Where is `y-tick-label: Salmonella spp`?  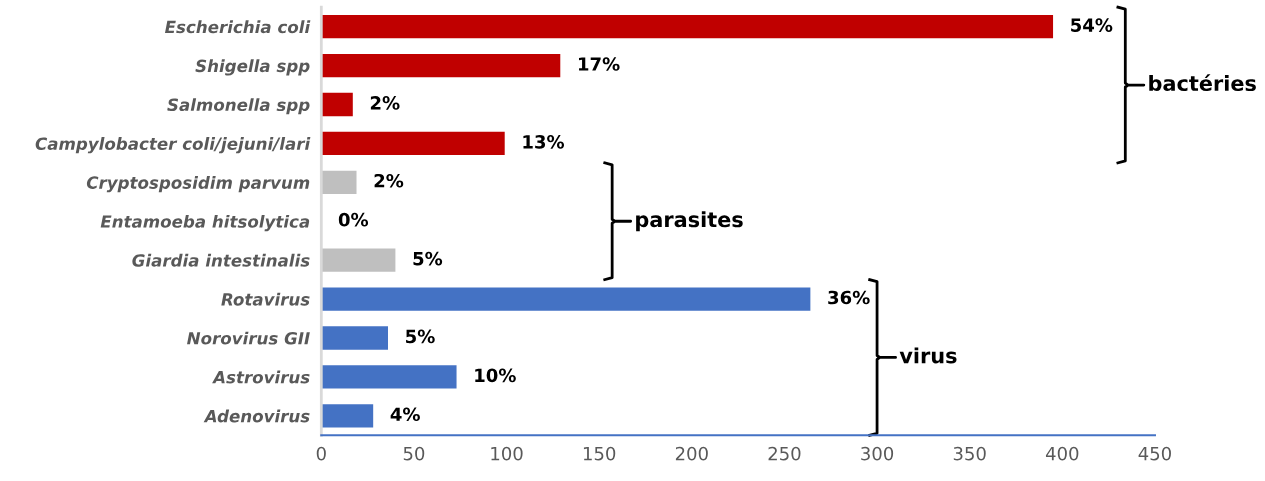
y-tick-label: Salmonella spp is located at coordinates (238, 106).